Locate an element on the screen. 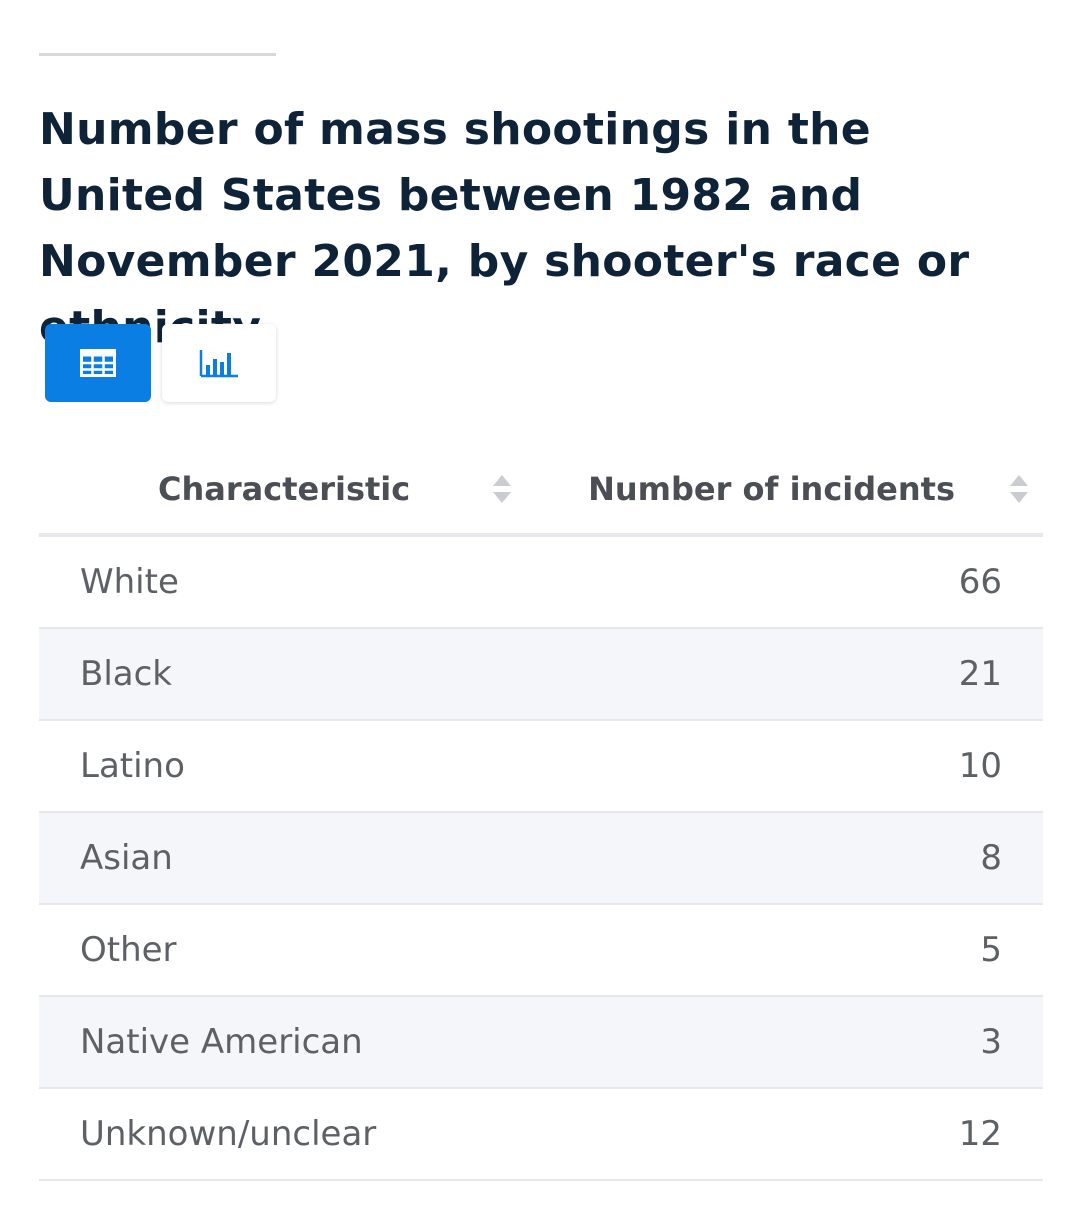  row-label: Unknown/unclear is located at coordinates (295, 1134).